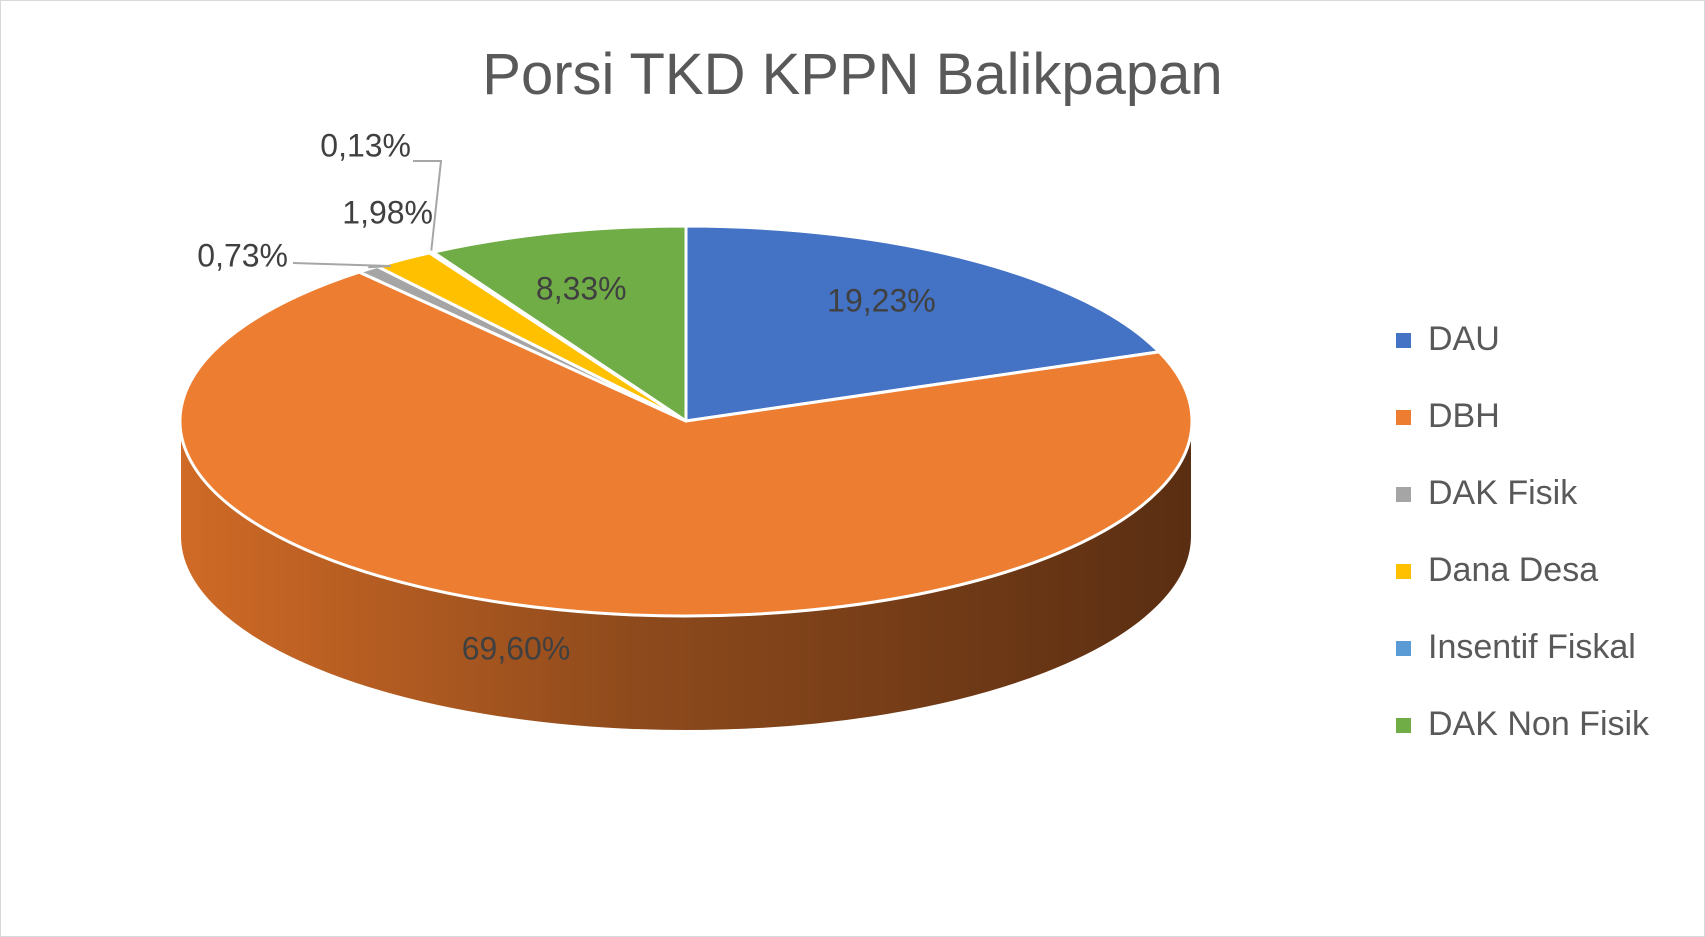 The width and height of the screenshot is (1705, 937). Describe the element at coordinates (881, 300) in the screenshot. I see `data-label-dau: 19,23%` at that location.